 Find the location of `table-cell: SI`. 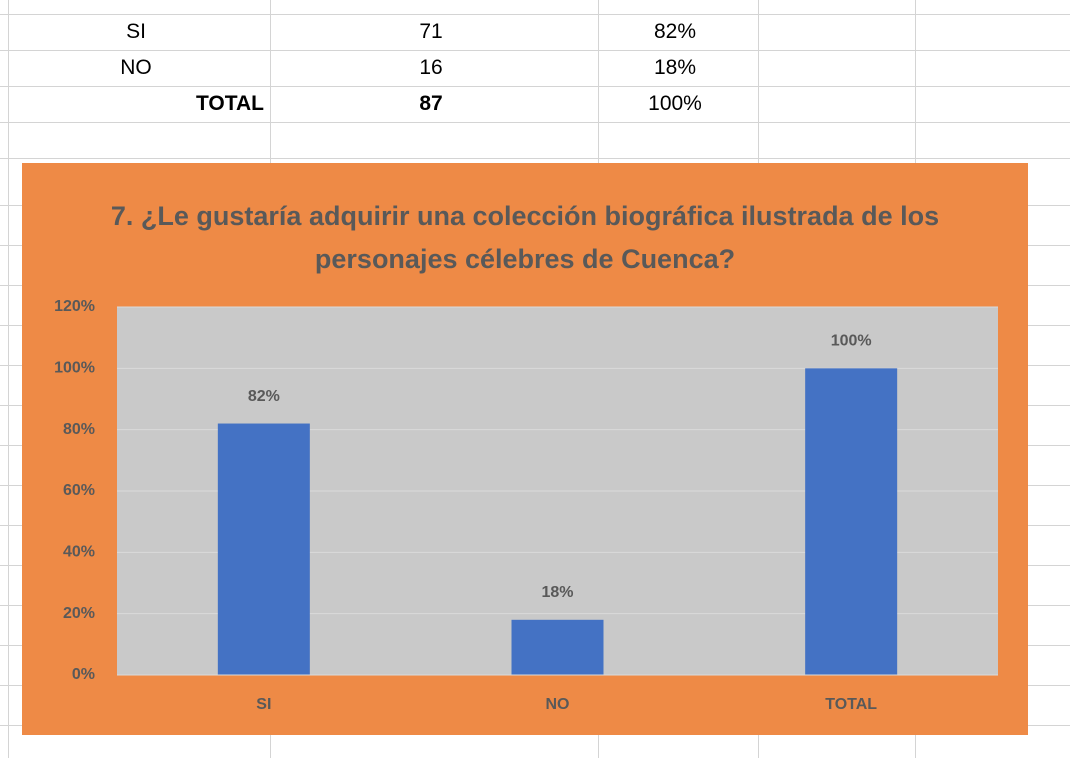

table-cell: SI is located at coordinates (136, 31).